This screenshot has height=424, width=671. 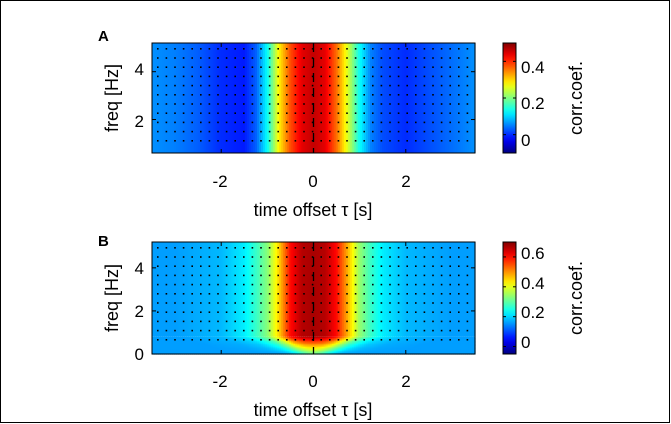 I want to click on panel-b-colorbar-label: corr.coef., so click(x=576, y=298).